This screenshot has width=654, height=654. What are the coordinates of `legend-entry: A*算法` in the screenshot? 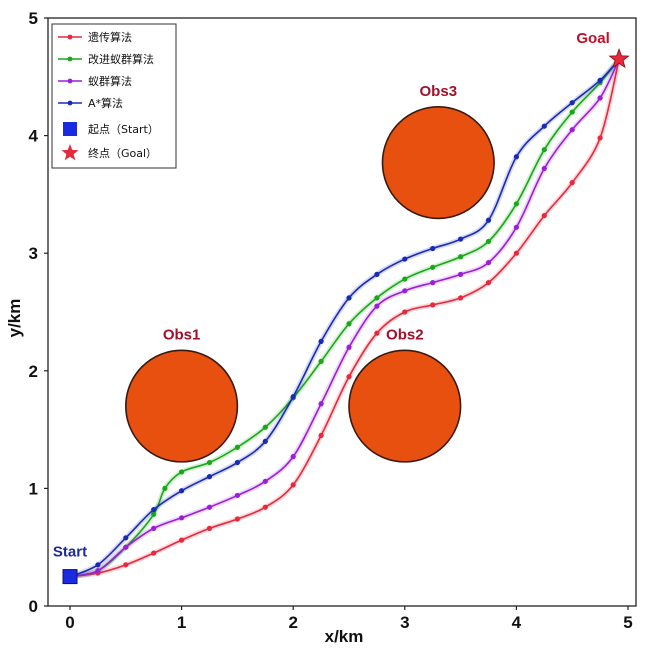 It's located at (105, 103).